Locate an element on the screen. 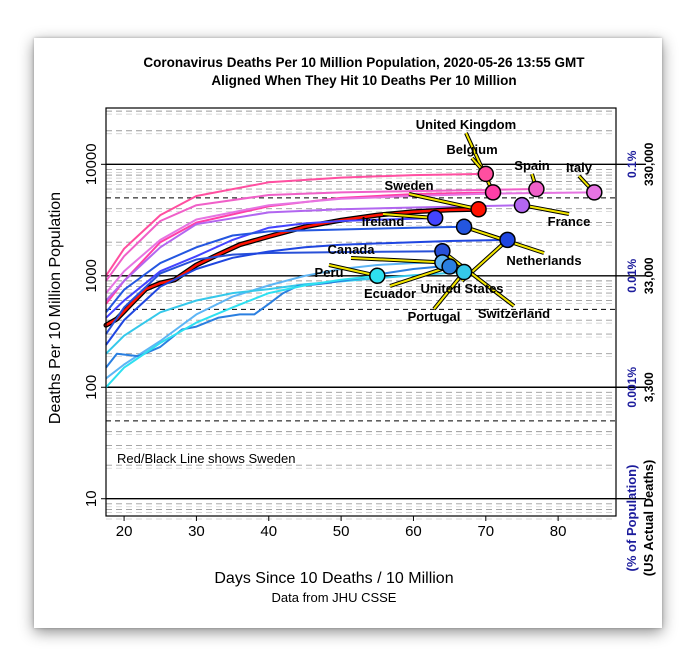  right-pct-tick-label: 0.1% is located at coordinates (632, 164).